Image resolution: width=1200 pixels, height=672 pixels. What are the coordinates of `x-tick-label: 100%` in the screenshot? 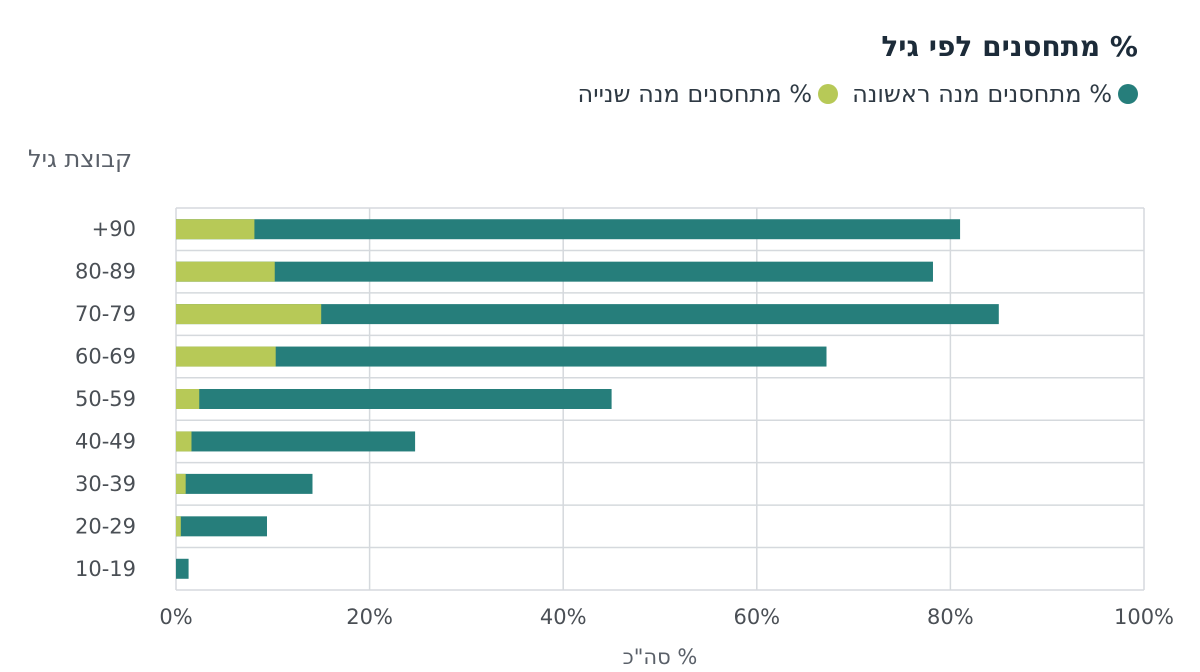 It's located at (1144, 617).